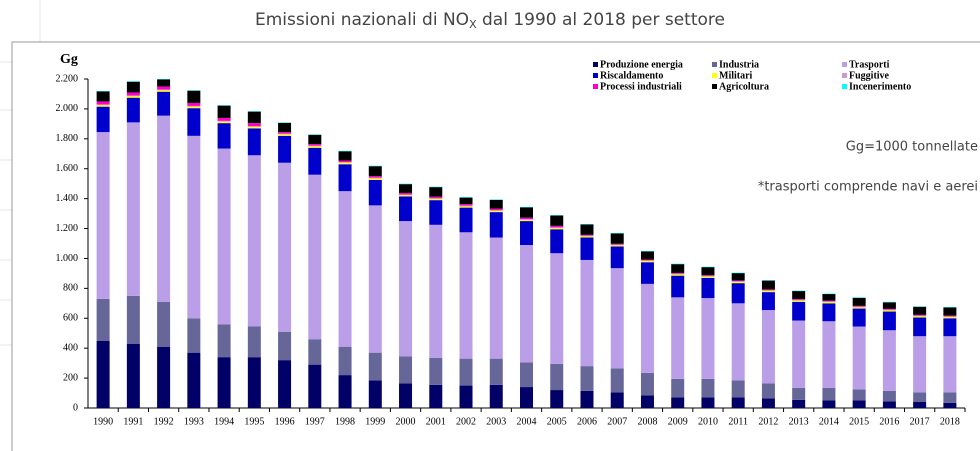  Describe the element at coordinates (473, 24) in the screenshot. I see `title-subscript: X` at that location.